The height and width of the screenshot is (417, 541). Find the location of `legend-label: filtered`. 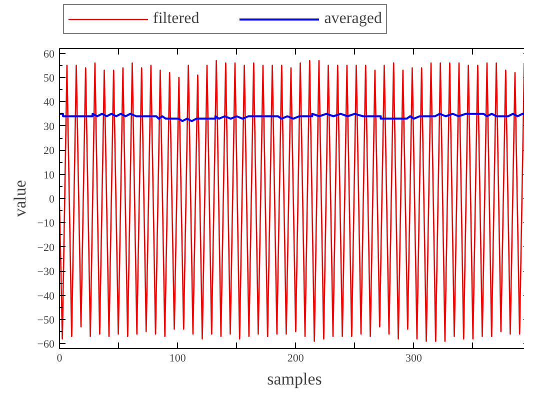

legend-label: filtered is located at coordinates (176, 19).